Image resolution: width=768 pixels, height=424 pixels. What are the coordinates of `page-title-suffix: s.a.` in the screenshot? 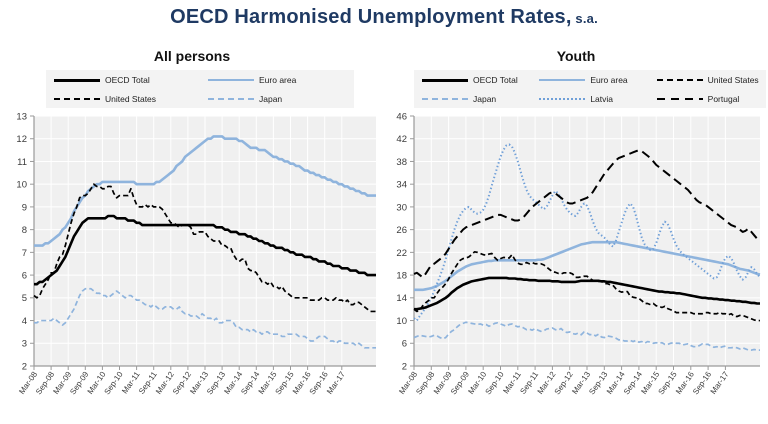 It's located at (584, 18).